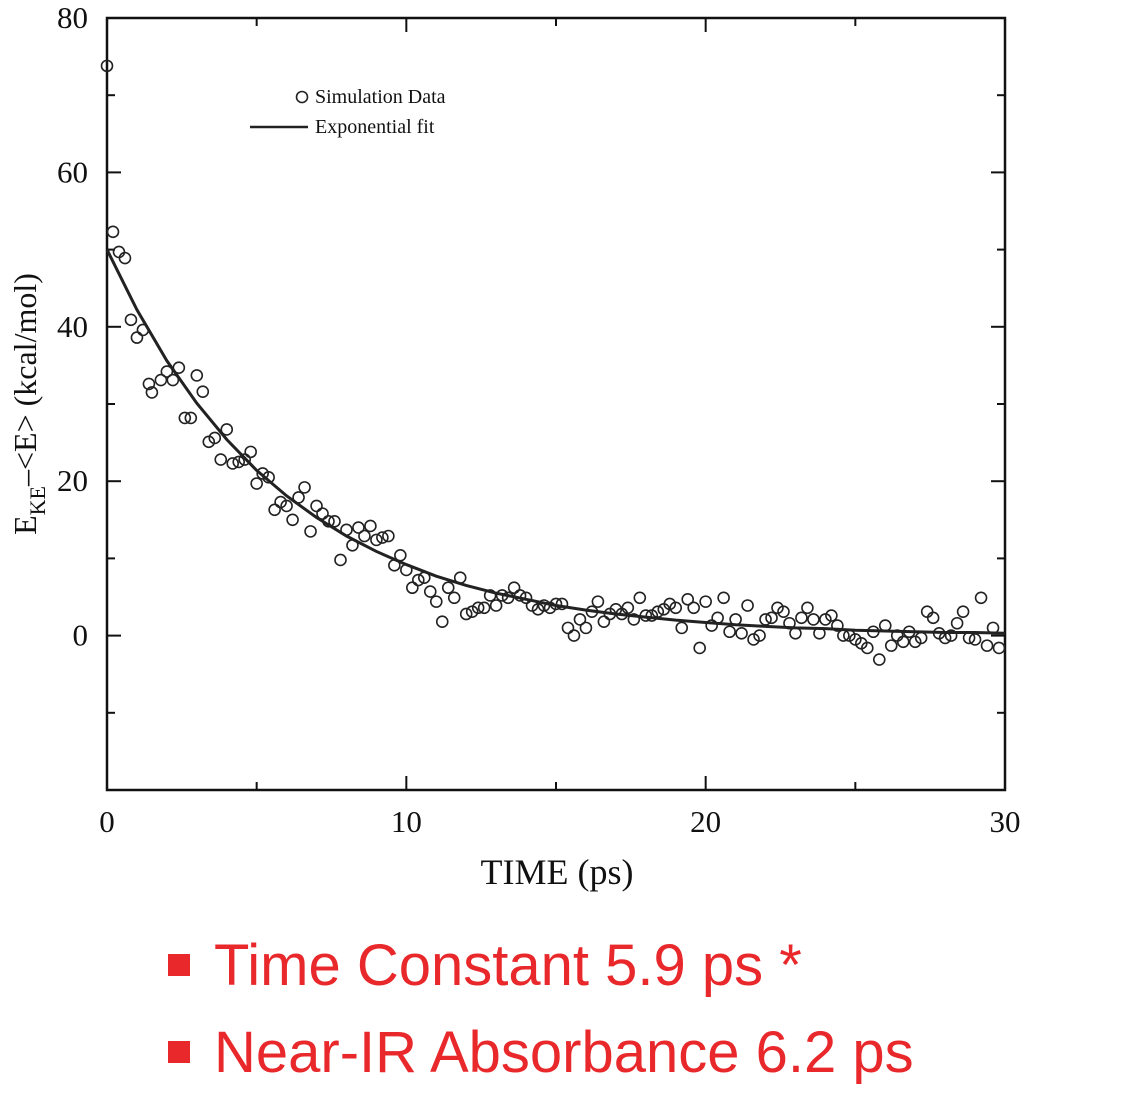 Image resolution: width=1123 pixels, height=1104 pixels. I want to click on x-tick-label: 0, so click(107, 821).